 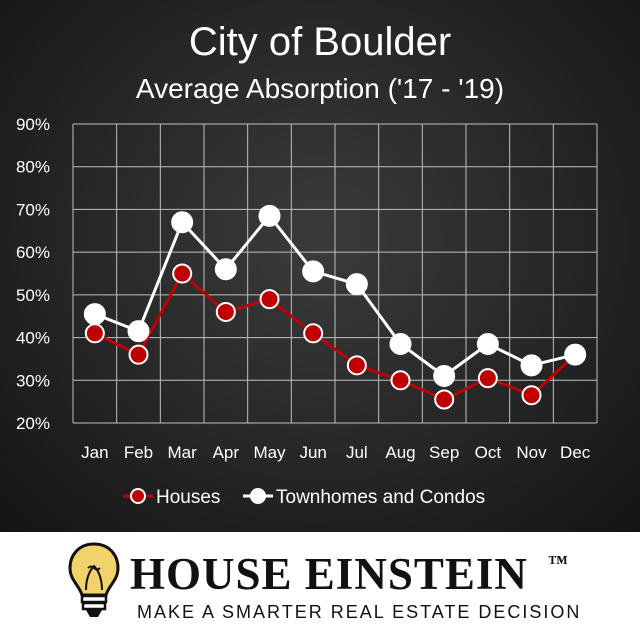 What do you see at coordinates (488, 452) in the screenshot?
I see `x-tick-label: Oct` at bounding box center [488, 452].